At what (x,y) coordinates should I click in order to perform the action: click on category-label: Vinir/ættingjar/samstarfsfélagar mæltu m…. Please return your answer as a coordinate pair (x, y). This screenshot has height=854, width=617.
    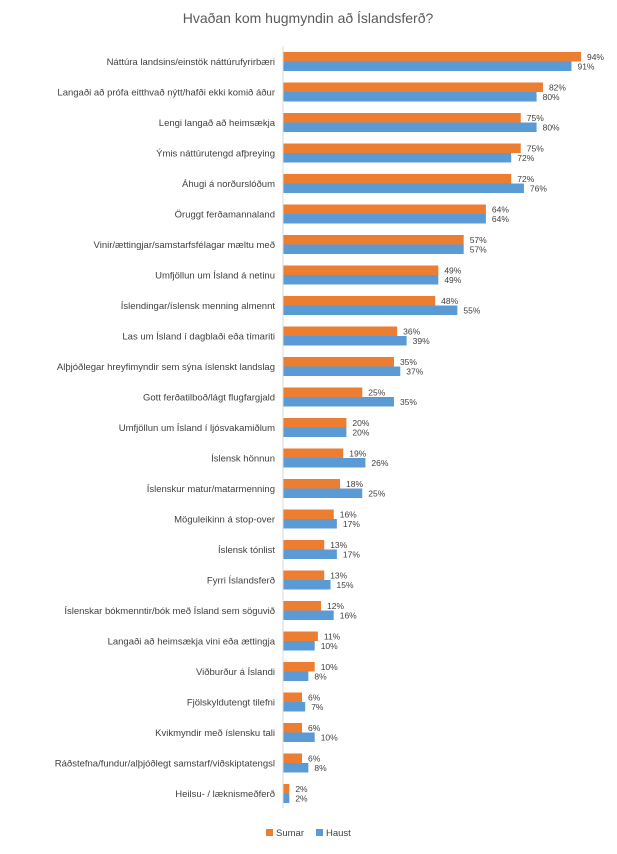
    Looking at the image, I should click on (184, 245).